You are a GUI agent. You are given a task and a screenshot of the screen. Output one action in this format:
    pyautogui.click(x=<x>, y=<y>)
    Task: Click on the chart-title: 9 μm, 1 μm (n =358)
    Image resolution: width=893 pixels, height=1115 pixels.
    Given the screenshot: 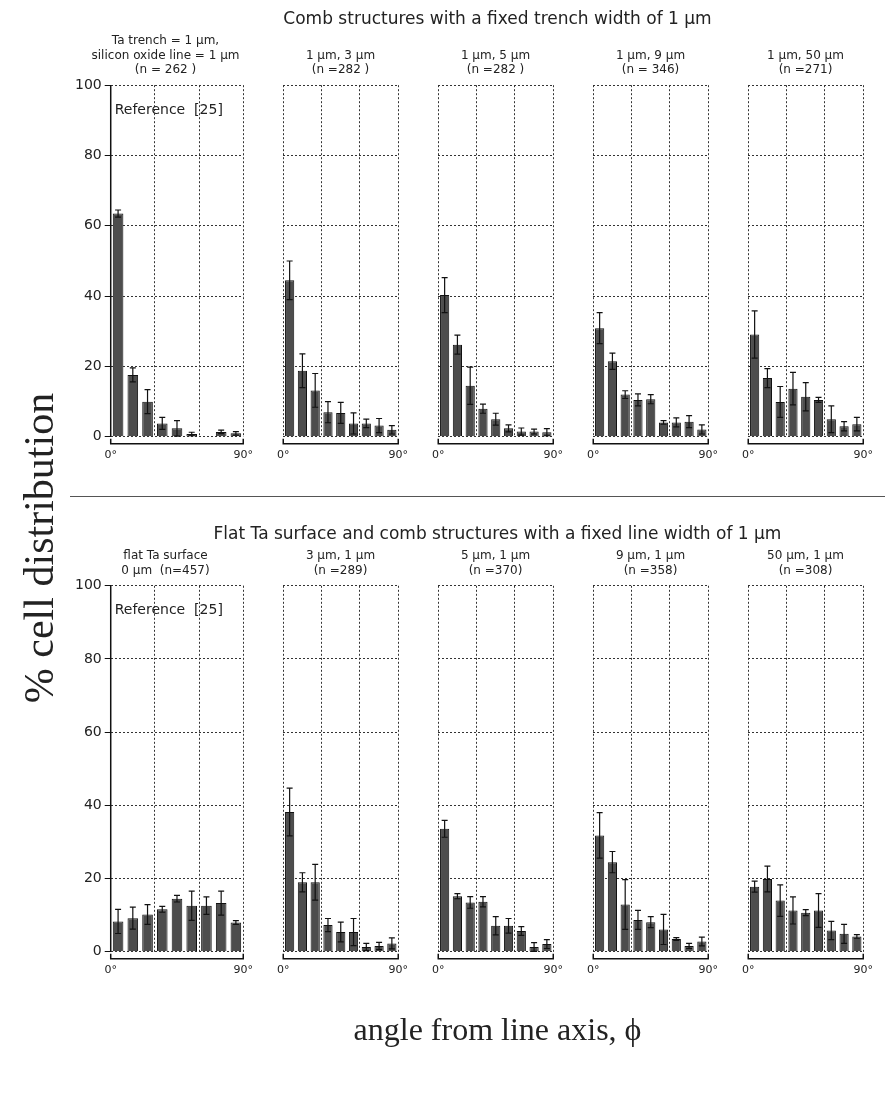 What is the action you would take?
    pyautogui.click(x=650, y=562)
    